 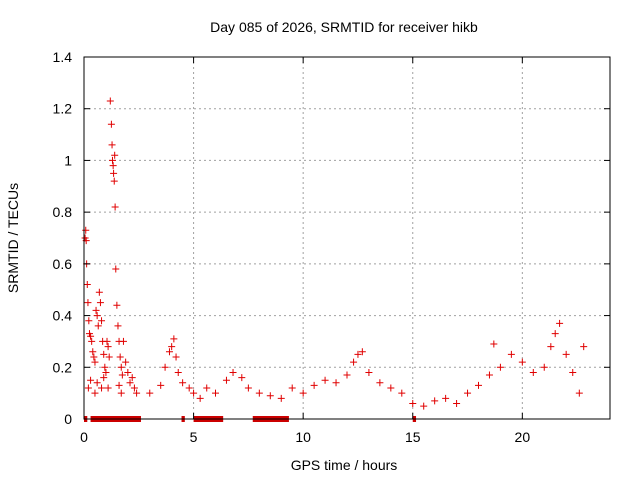 What do you see at coordinates (63, 238) in the screenshot?
I see `y-tick-labels: 0 0.2 0.4 0.6 0.8 1 1.2 1.4` at bounding box center [63, 238].